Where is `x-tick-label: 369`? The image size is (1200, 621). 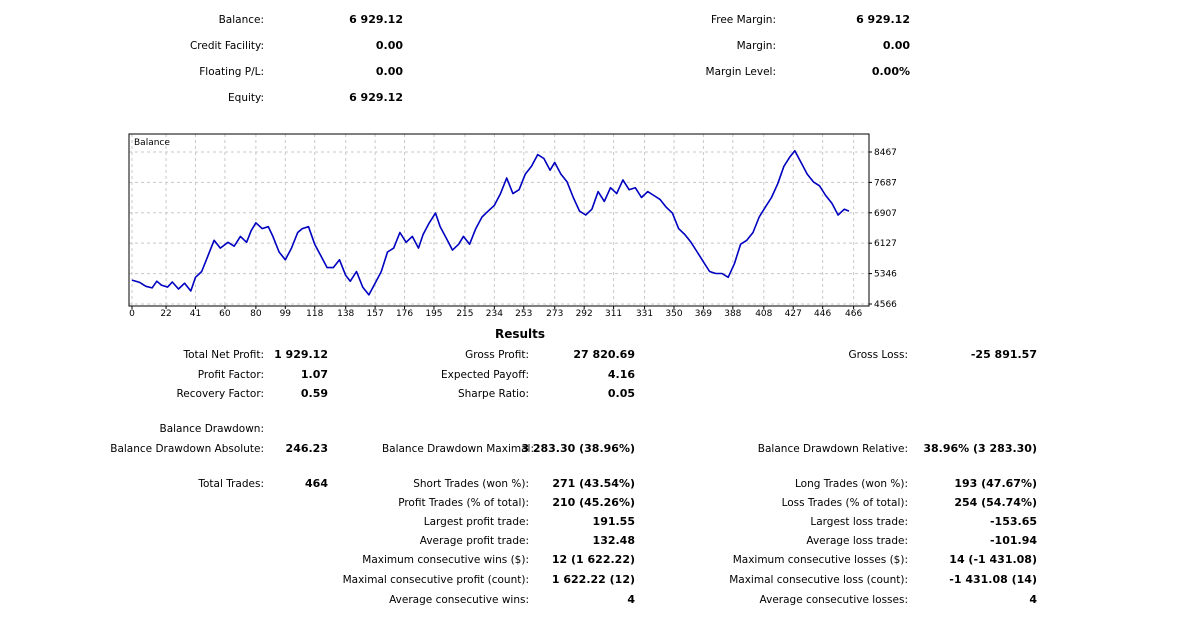 x-tick-label: 369 is located at coordinates (703, 314).